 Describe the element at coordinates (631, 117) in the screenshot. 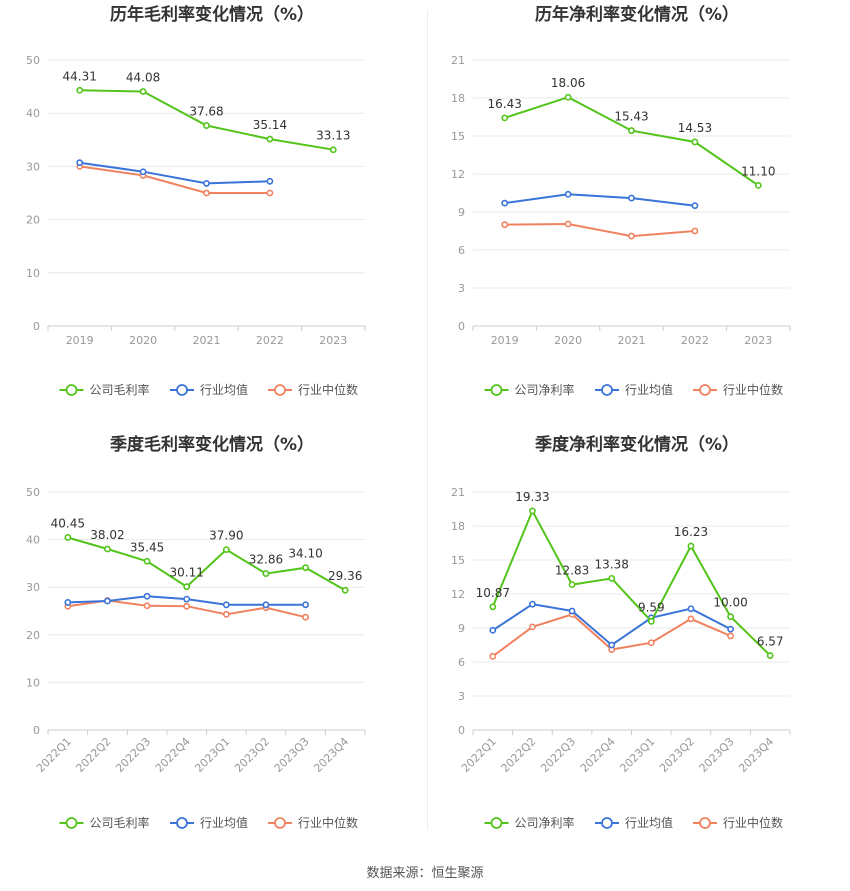

I see `data-label: 15.43` at that location.